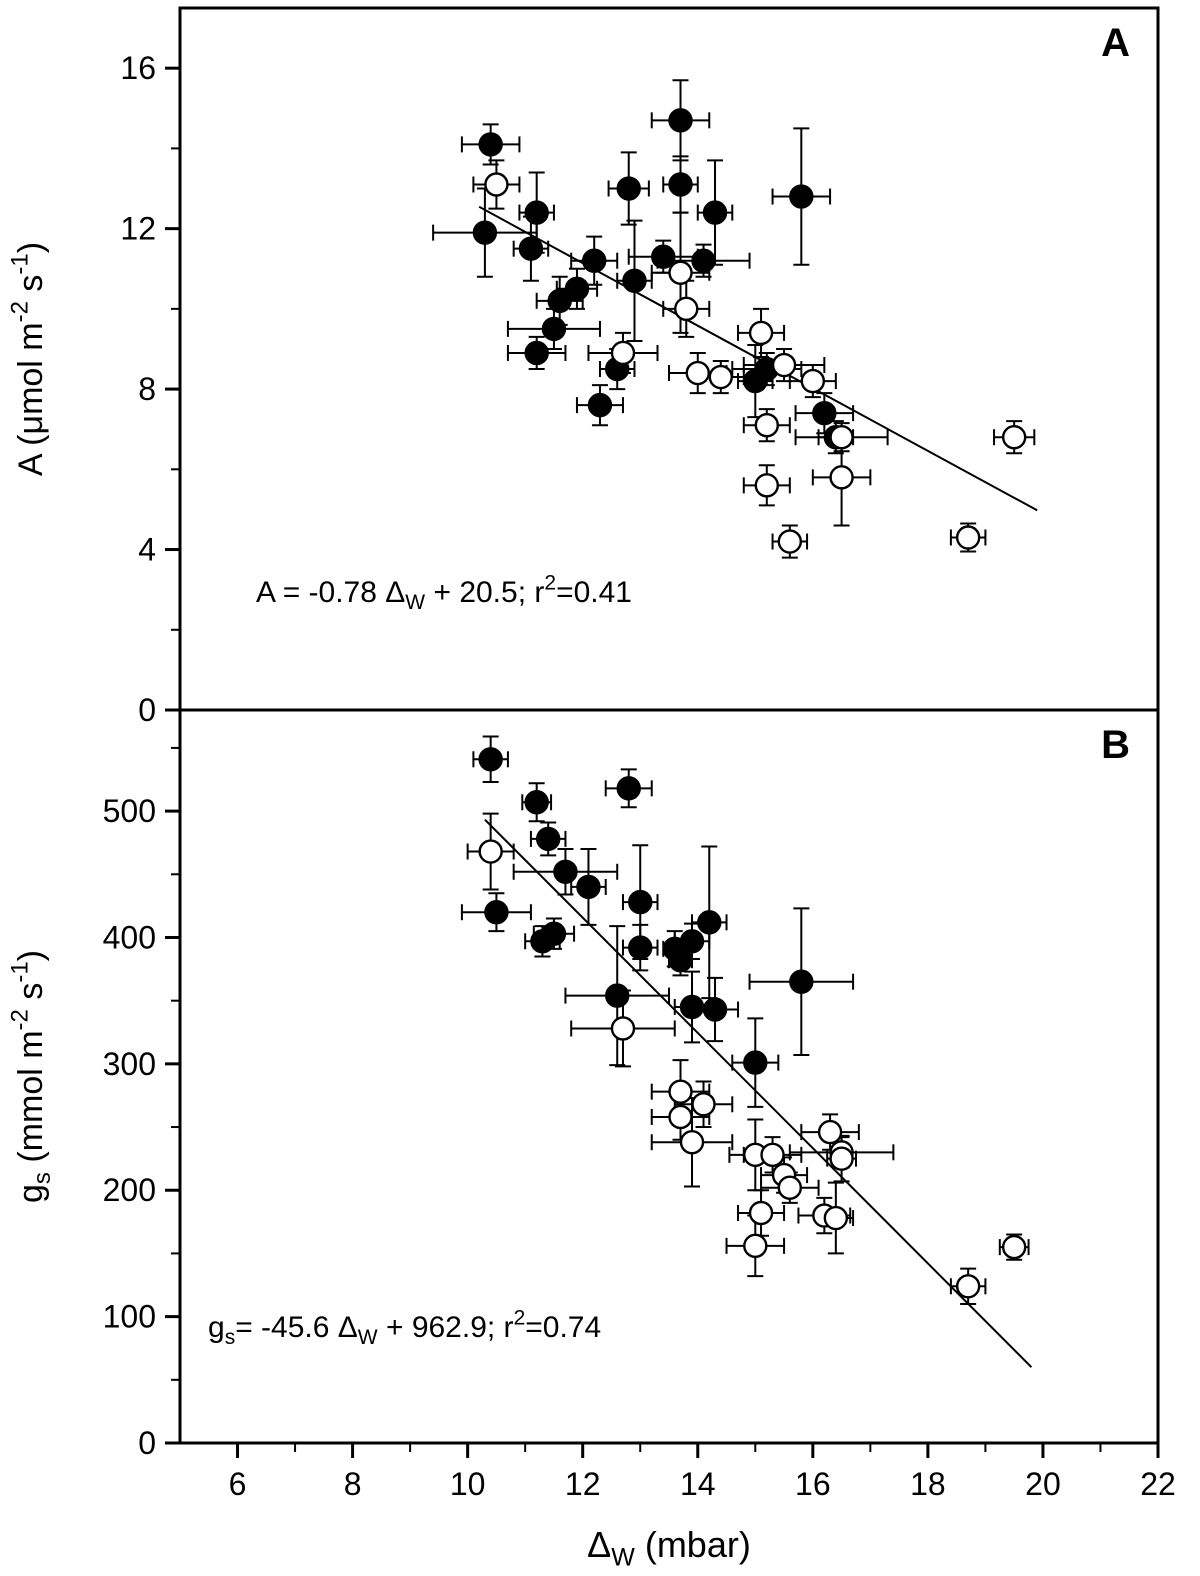  I want to click on y-tick-label: 300, so click(129, 1064).